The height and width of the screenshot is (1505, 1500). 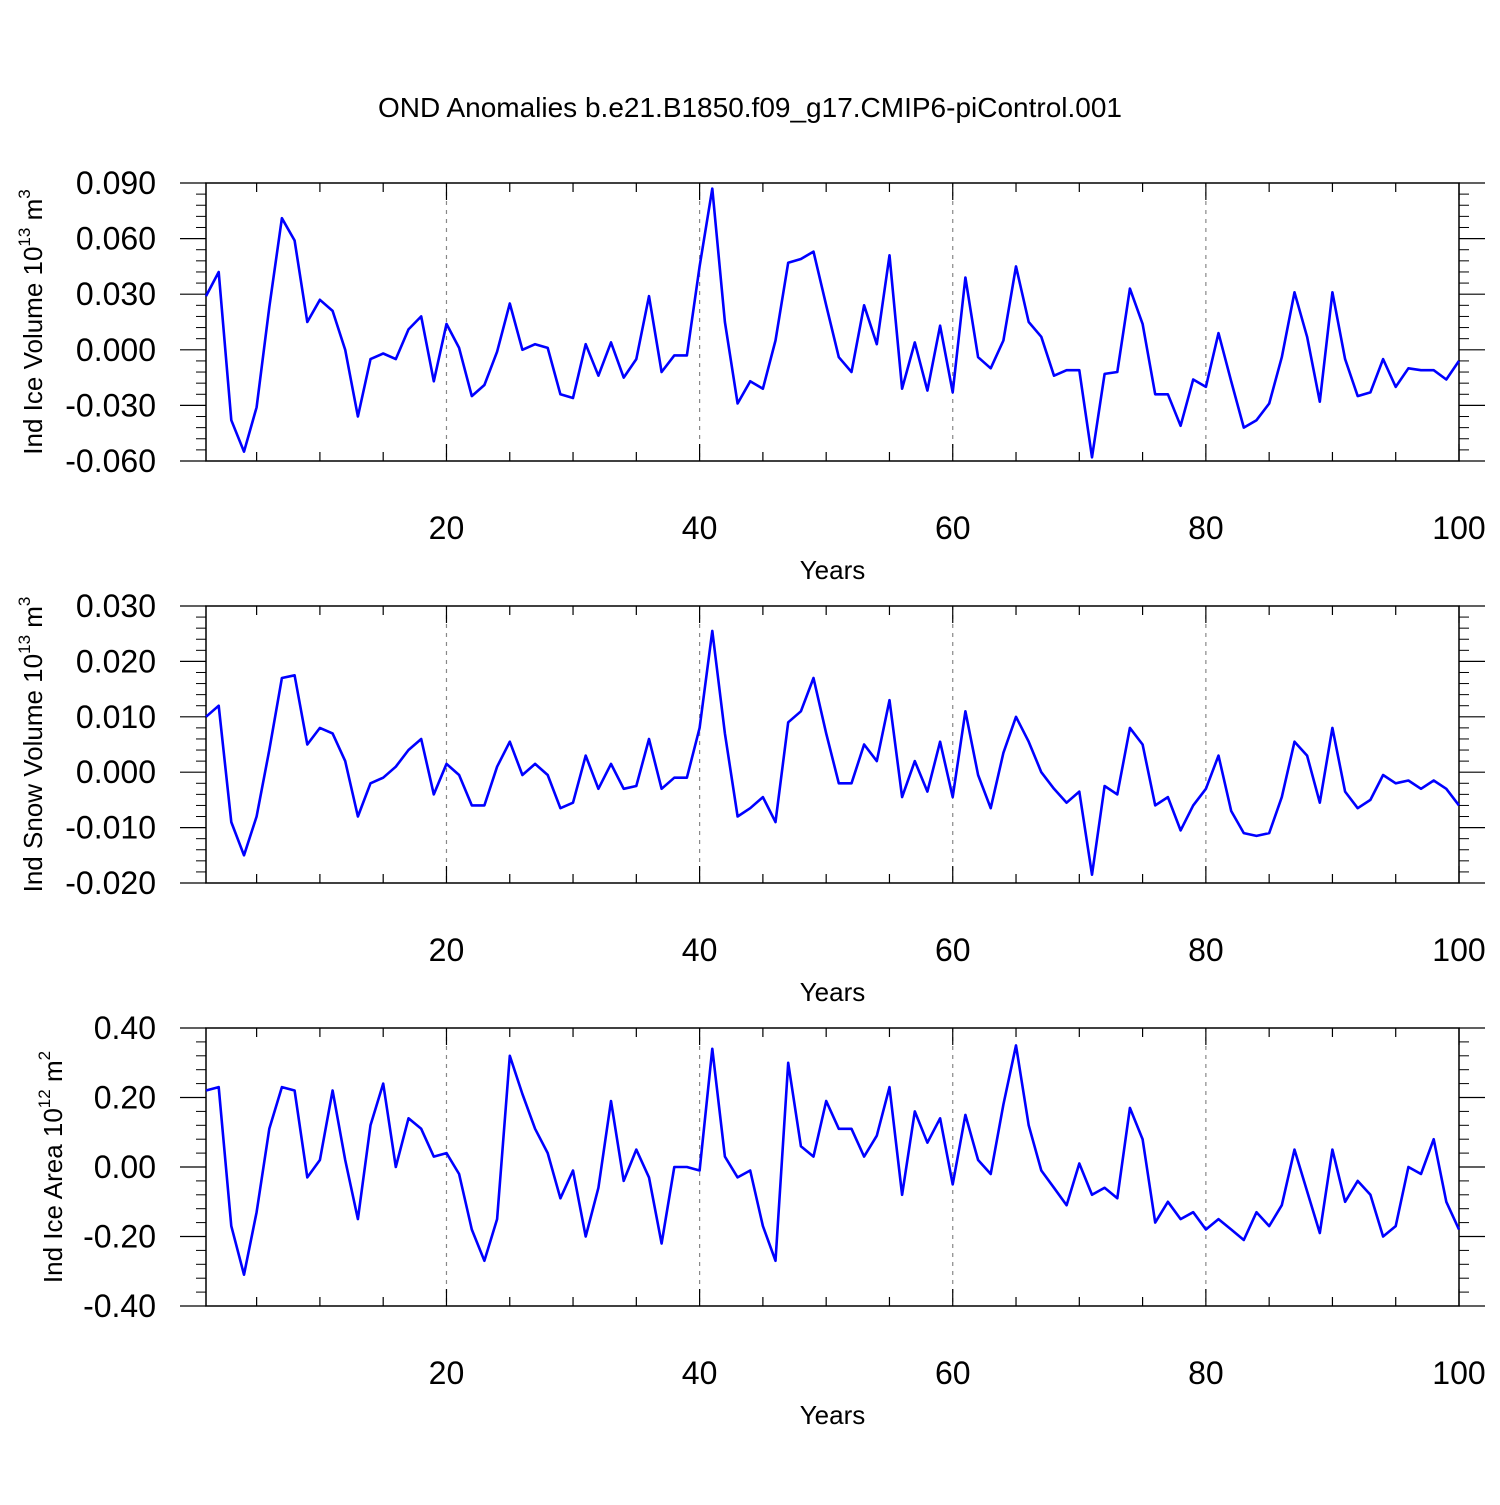 I want to click on y-tick-label: 0.060, so click(x=116, y=239).